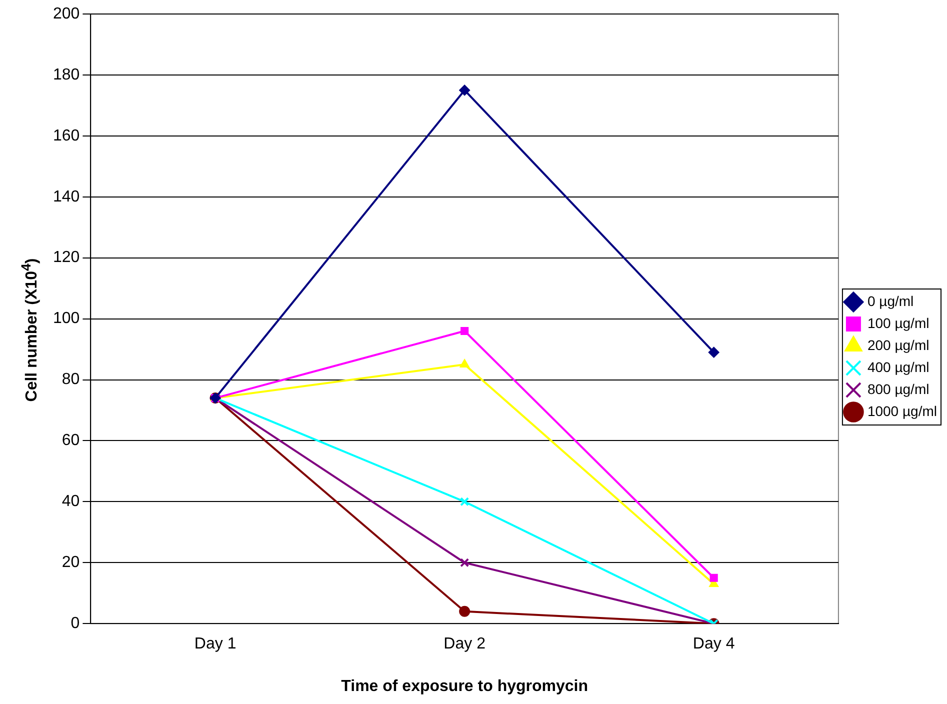 The width and height of the screenshot is (947, 704). Describe the element at coordinates (713, 644) in the screenshot. I see `x-tick-label: Day 4` at that location.